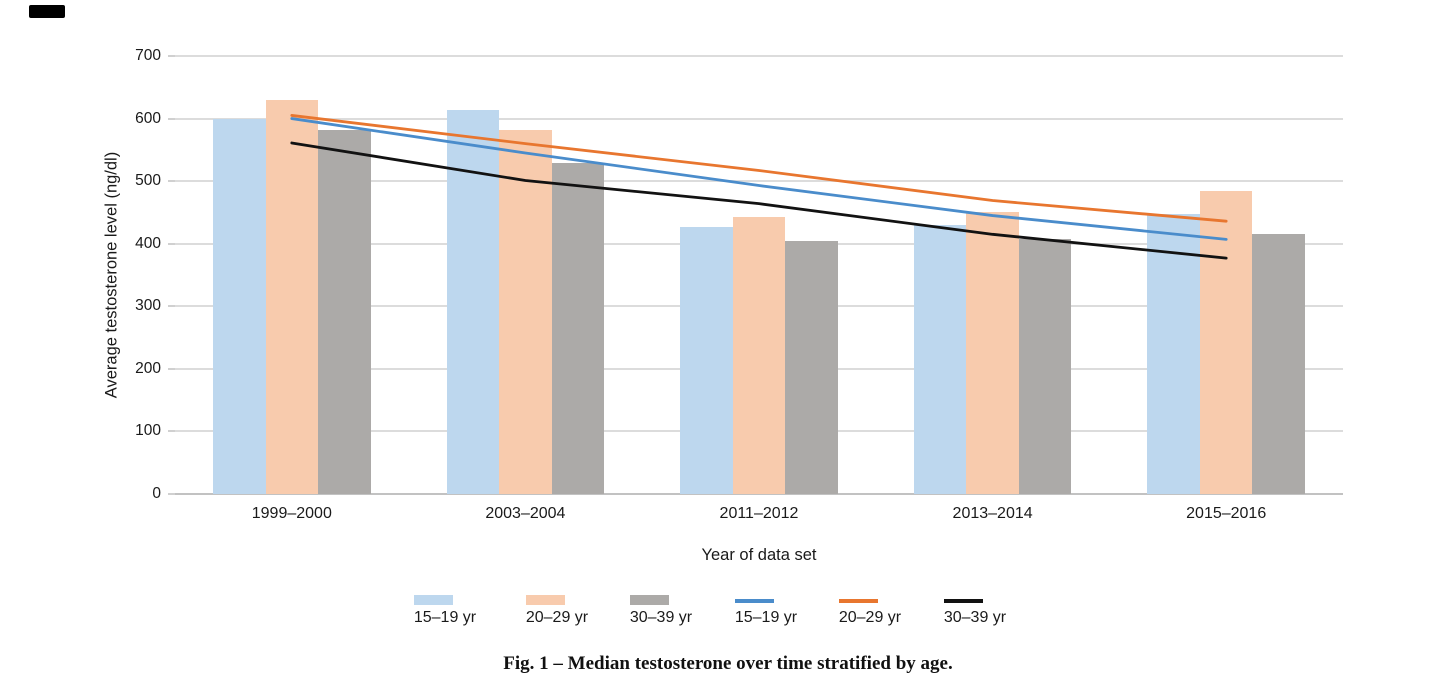 The width and height of the screenshot is (1456, 687). Describe the element at coordinates (344, 312) in the screenshot. I see `bar-30-39-yr-1999-2000` at that location.